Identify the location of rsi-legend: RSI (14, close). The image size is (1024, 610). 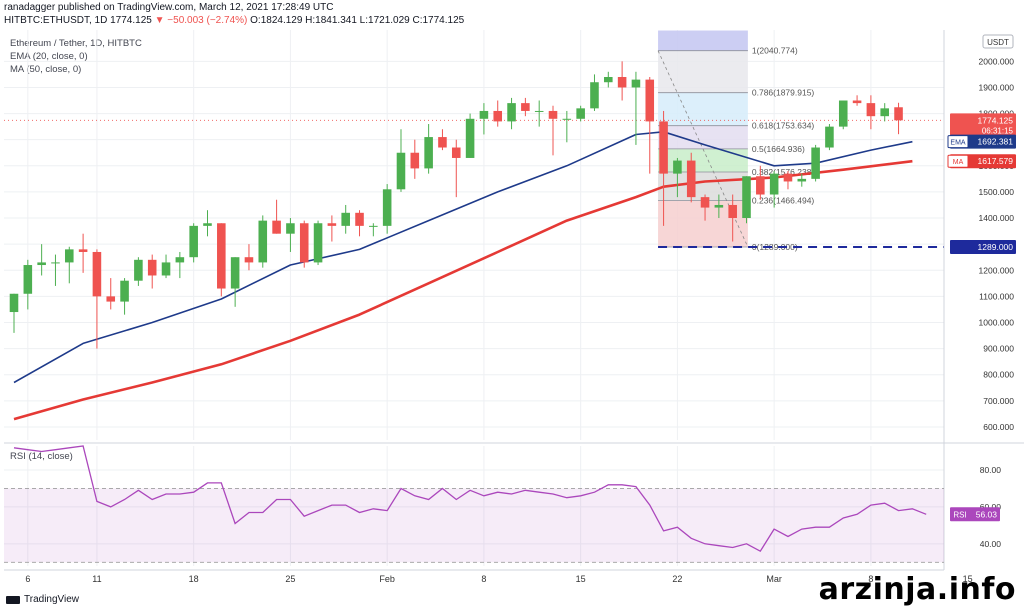
(41, 456).